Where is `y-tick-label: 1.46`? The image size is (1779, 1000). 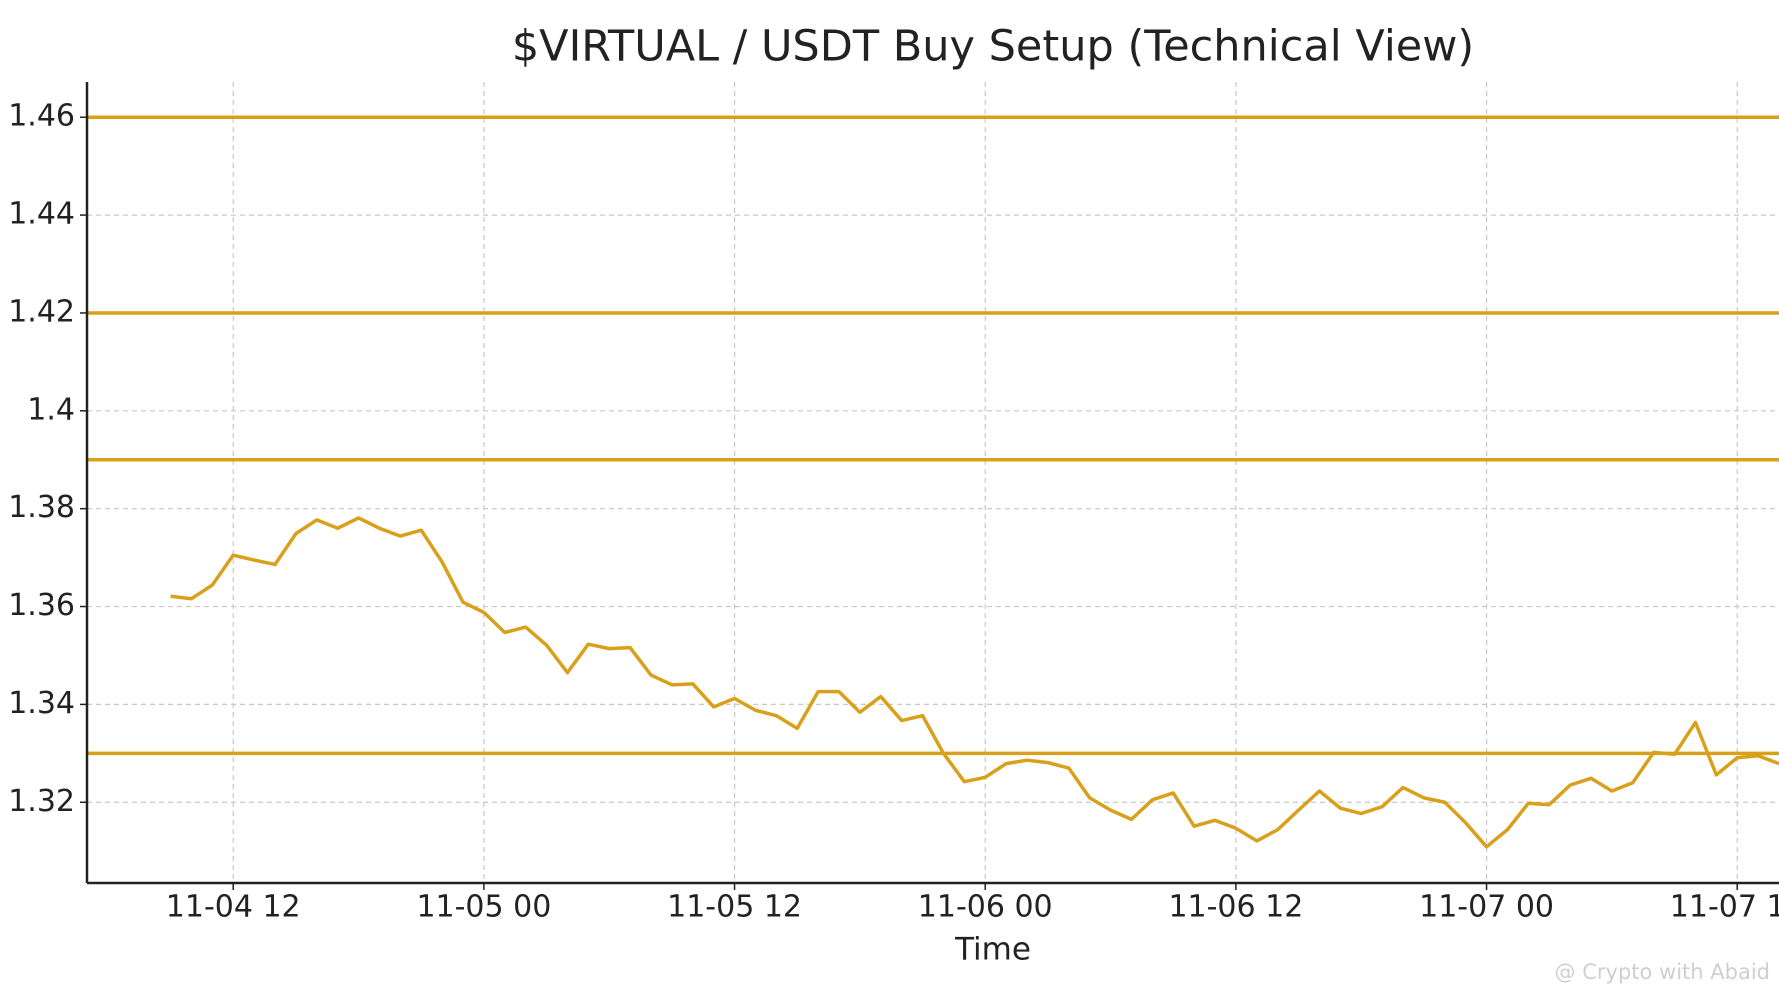 y-tick-label: 1.46 is located at coordinates (41, 116).